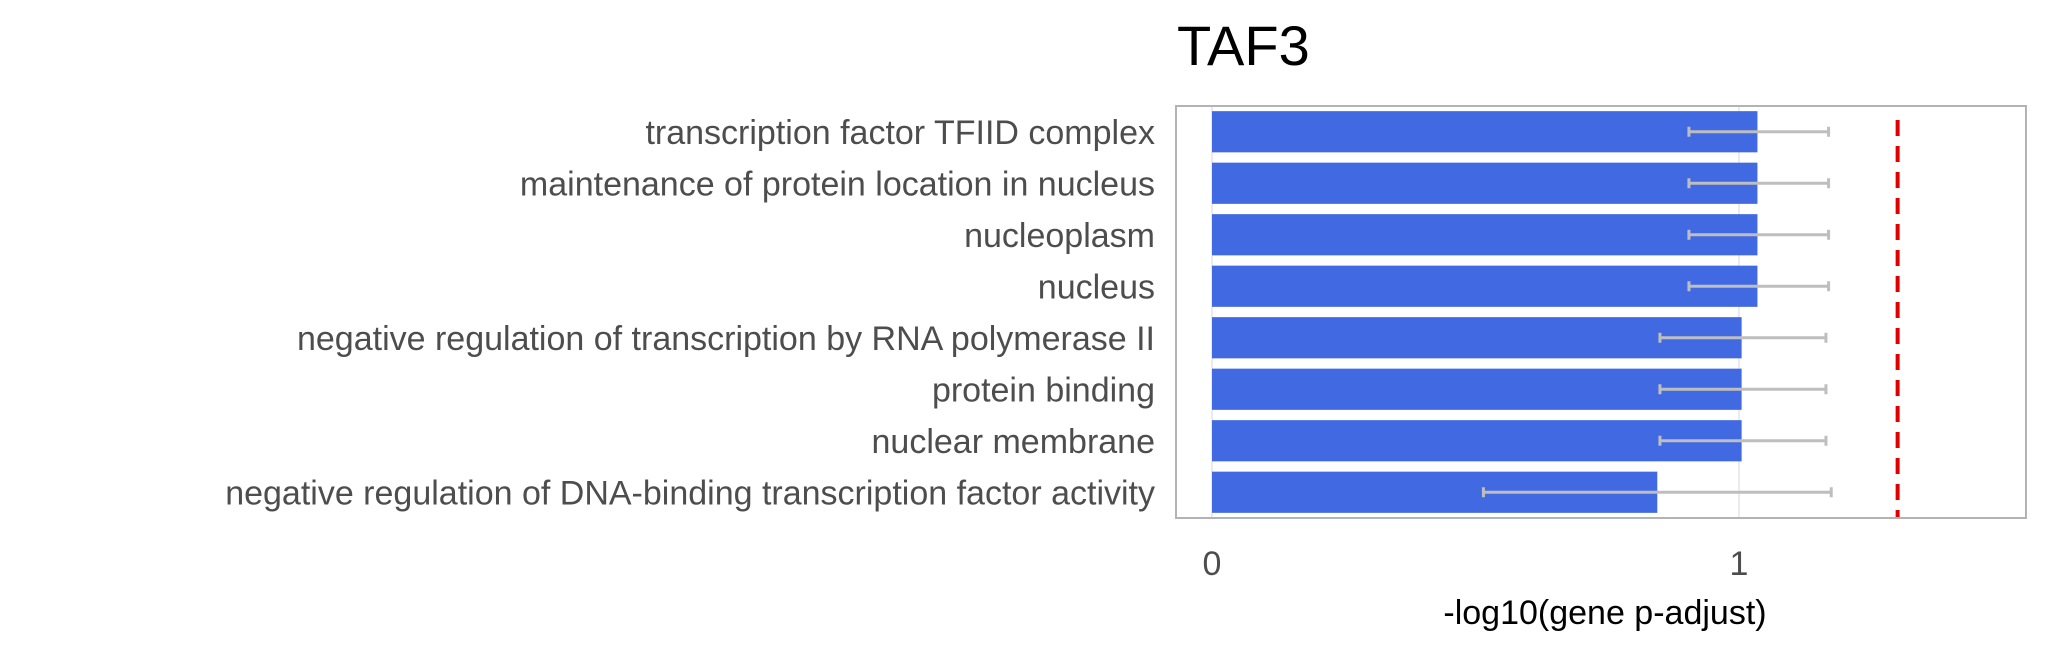 This screenshot has width=2052, height=660. What do you see at coordinates (1739, 564) in the screenshot?
I see `x-tick-label: 1` at bounding box center [1739, 564].